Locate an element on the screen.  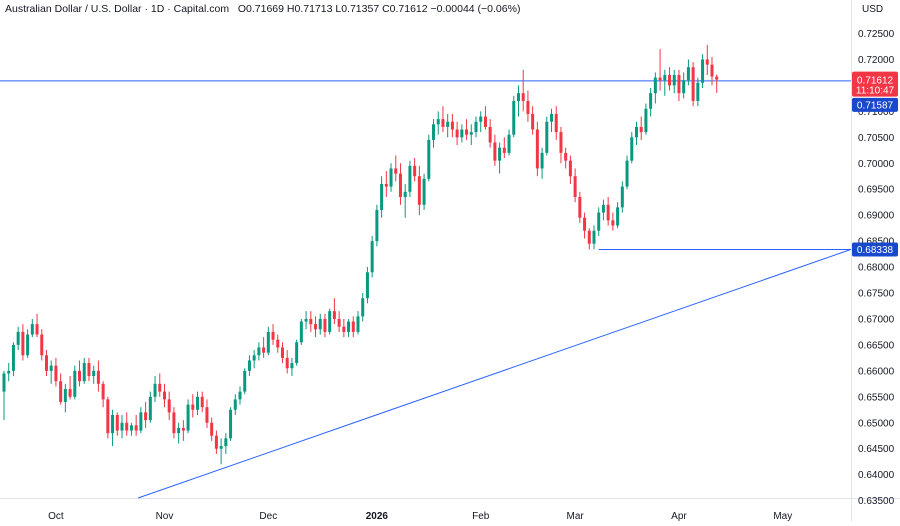
legend-change: −0.00044 (−0.06%) is located at coordinates (475, 9).